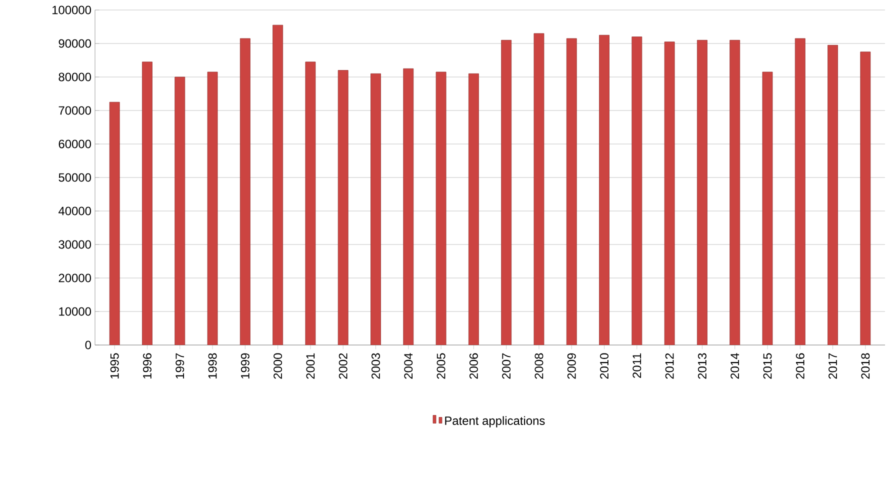  What do you see at coordinates (278, 366) in the screenshot?
I see `x-tick-label: 2000` at bounding box center [278, 366].